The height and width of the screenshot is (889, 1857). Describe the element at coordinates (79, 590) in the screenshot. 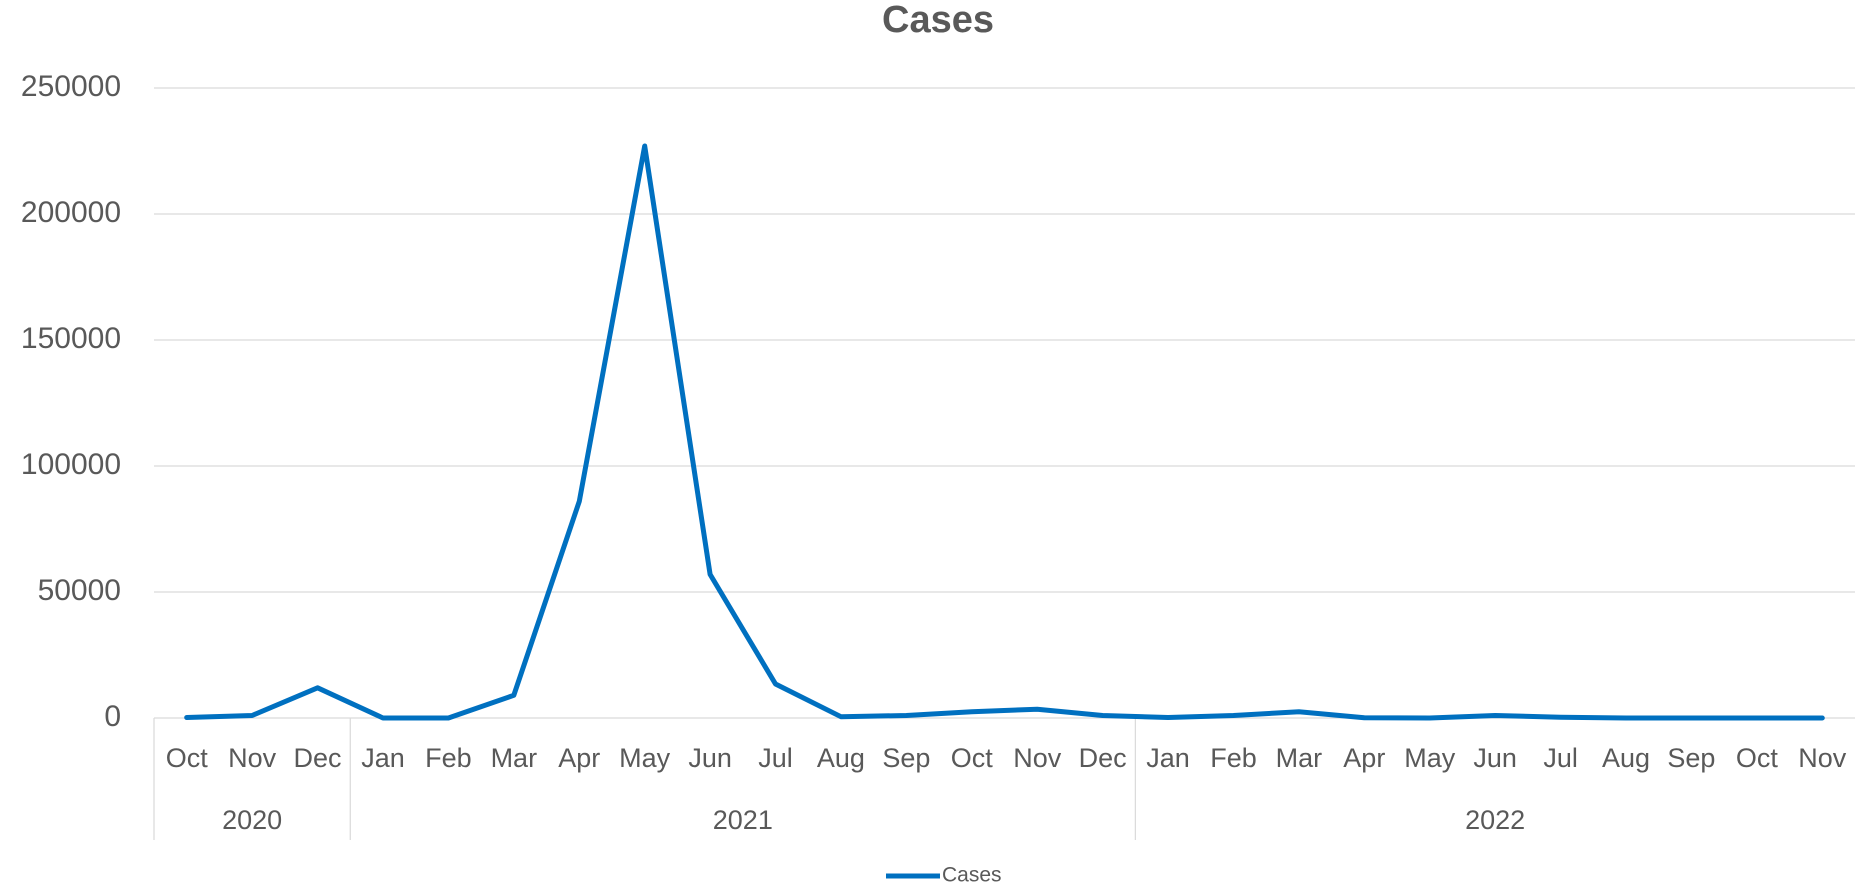

I see `y-tick-label: 50000` at that location.